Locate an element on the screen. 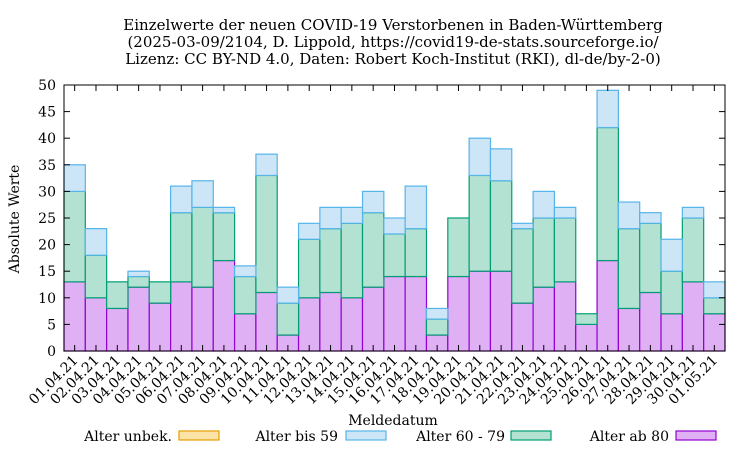 The height and width of the screenshot is (450, 750). bar-segment-07.04.21-s0 is located at coordinates (202, 319).